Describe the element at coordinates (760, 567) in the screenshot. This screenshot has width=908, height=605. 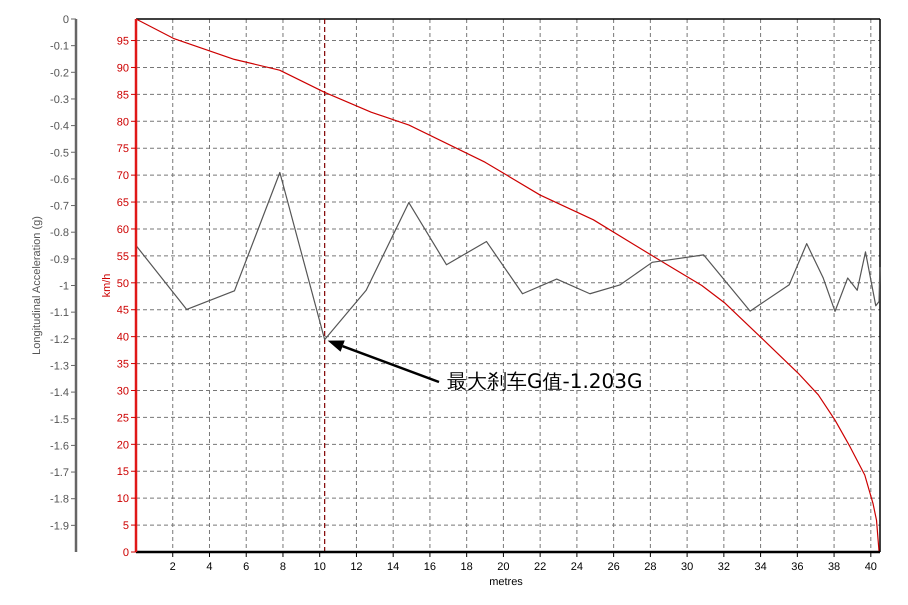
I see `x-tick-label: 34` at that location.